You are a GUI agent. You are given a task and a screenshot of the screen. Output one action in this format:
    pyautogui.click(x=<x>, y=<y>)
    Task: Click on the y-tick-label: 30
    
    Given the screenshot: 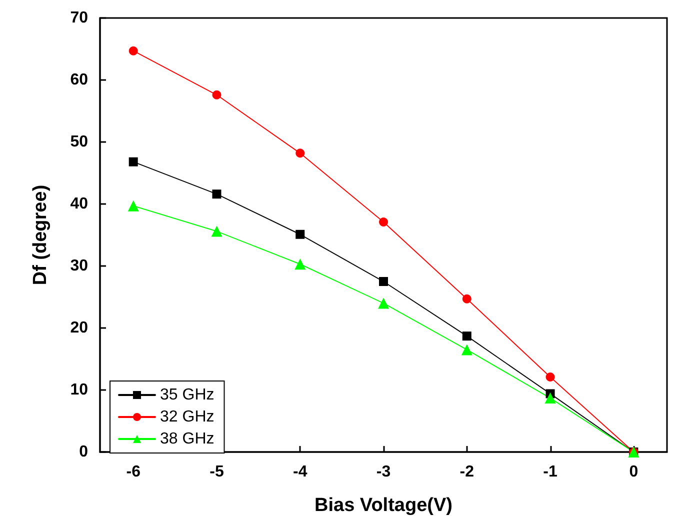 What is the action you would take?
    pyautogui.click(x=79, y=266)
    